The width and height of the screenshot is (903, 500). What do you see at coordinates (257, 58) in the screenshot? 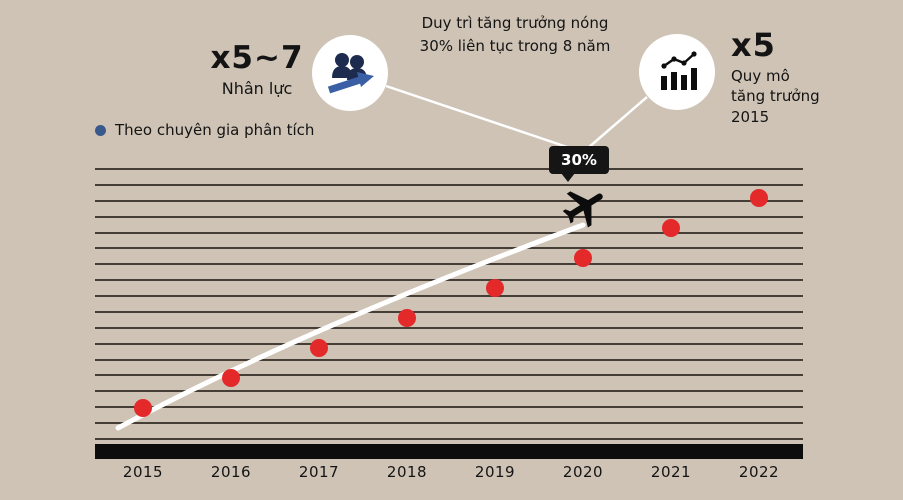
I see `workforce-multiplier: x5~7` at bounding box center [257, 58].